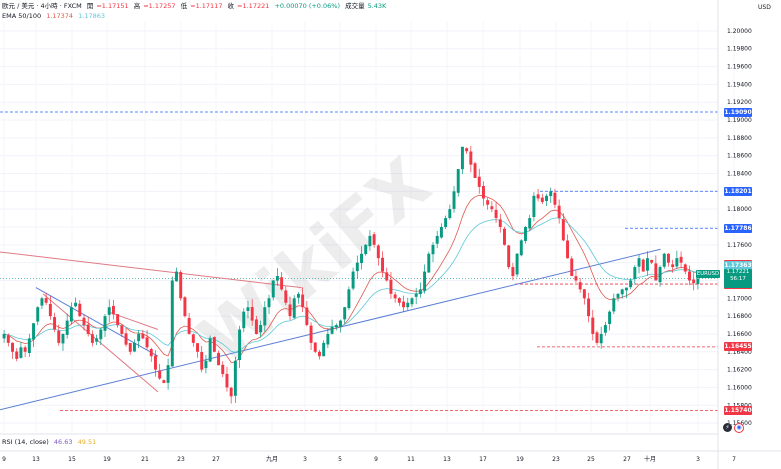 This screenshot has height=469, width=781. Describe the element at coordinates (738, 112) in the screenshot. I see `price-tag: 1.19090` at that location.